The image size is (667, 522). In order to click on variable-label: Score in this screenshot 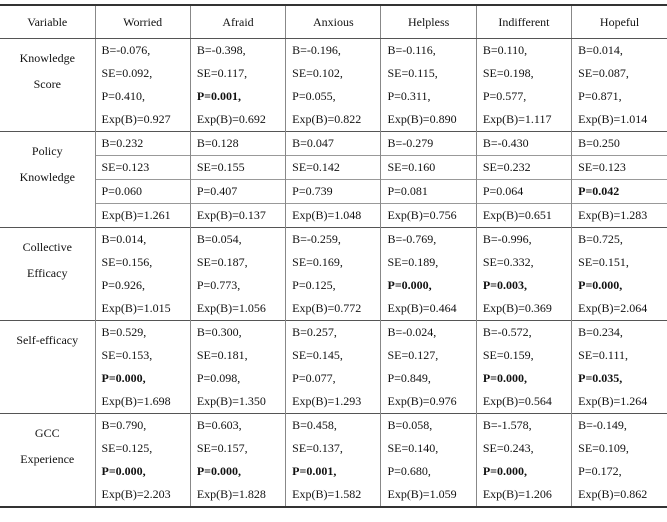, I will do `click(47, 84)`.